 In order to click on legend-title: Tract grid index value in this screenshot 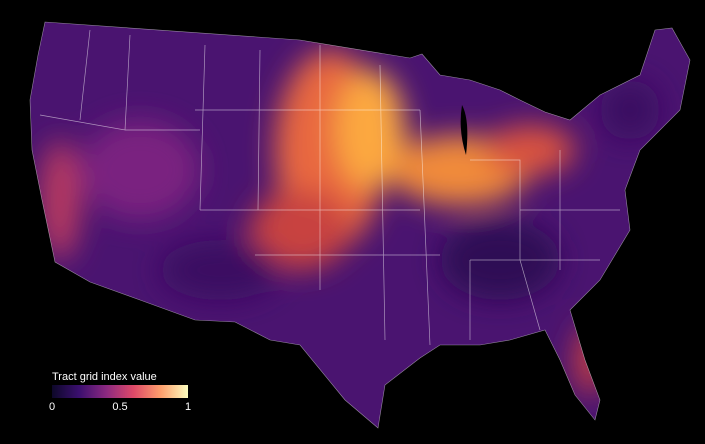, I will do `click(104, 377)`.